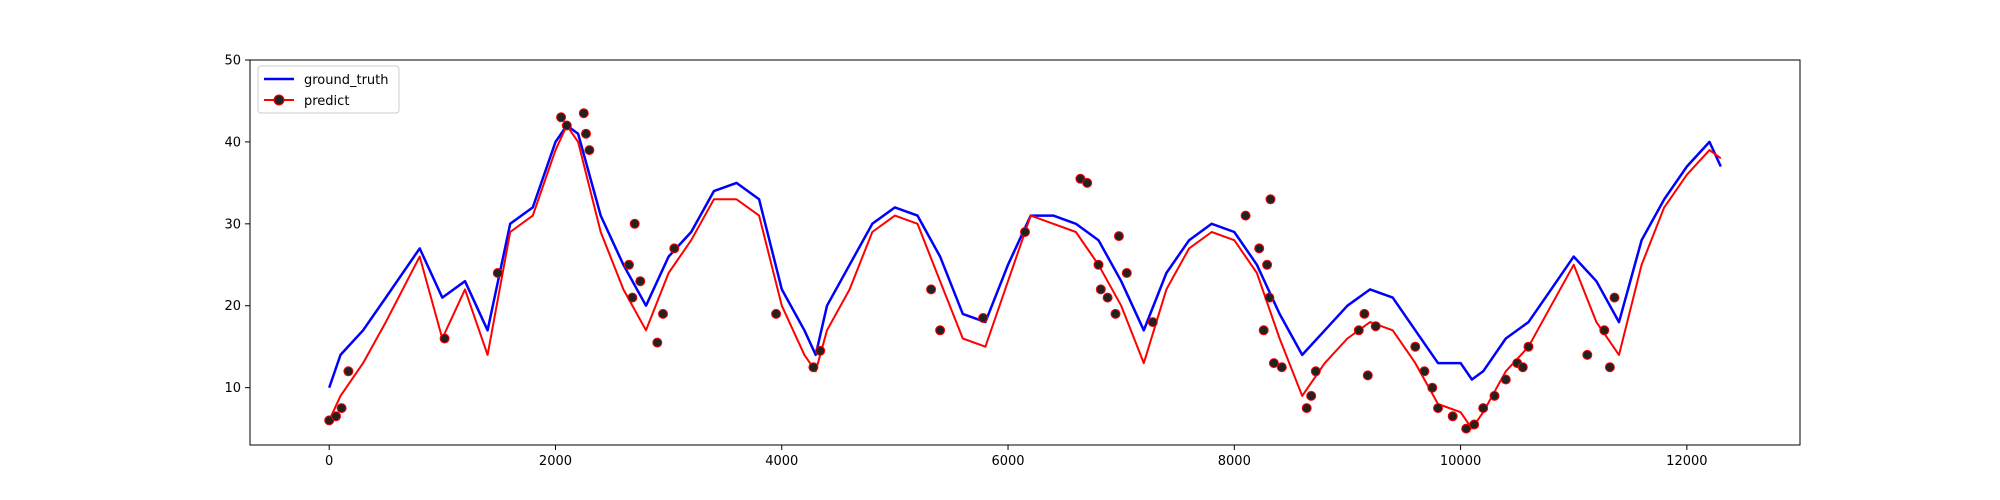  What do you see at coordinates (232, 142) in the screenshot?
I see `y-tick-label: 40` at bounding box center [232, 142].